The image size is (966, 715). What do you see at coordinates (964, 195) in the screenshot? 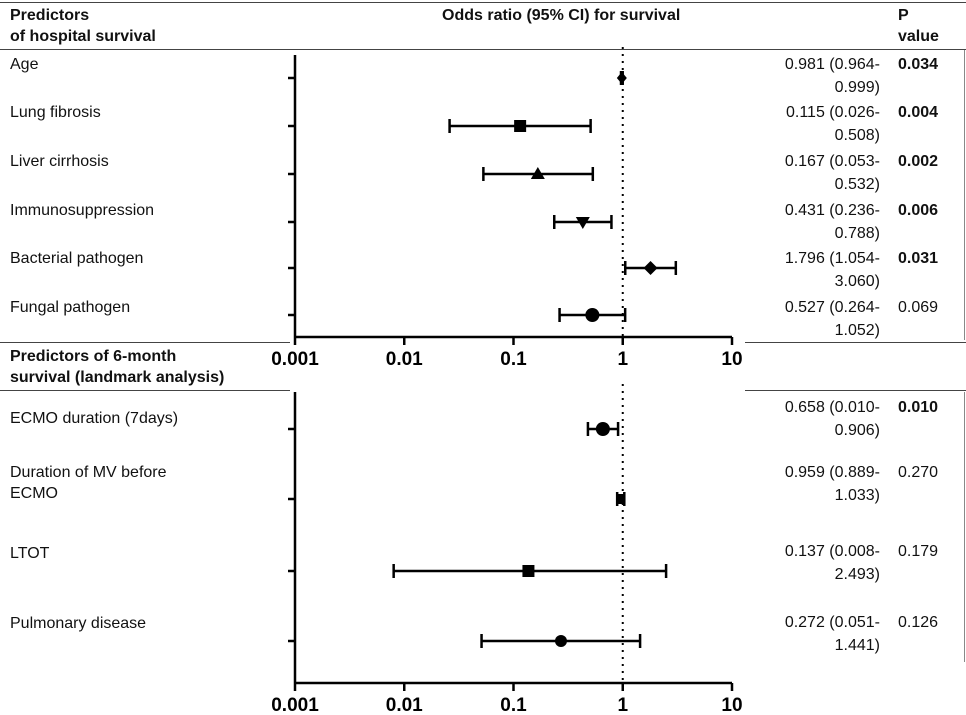
I see `right-separator-top` at bounding box center [964, 195].